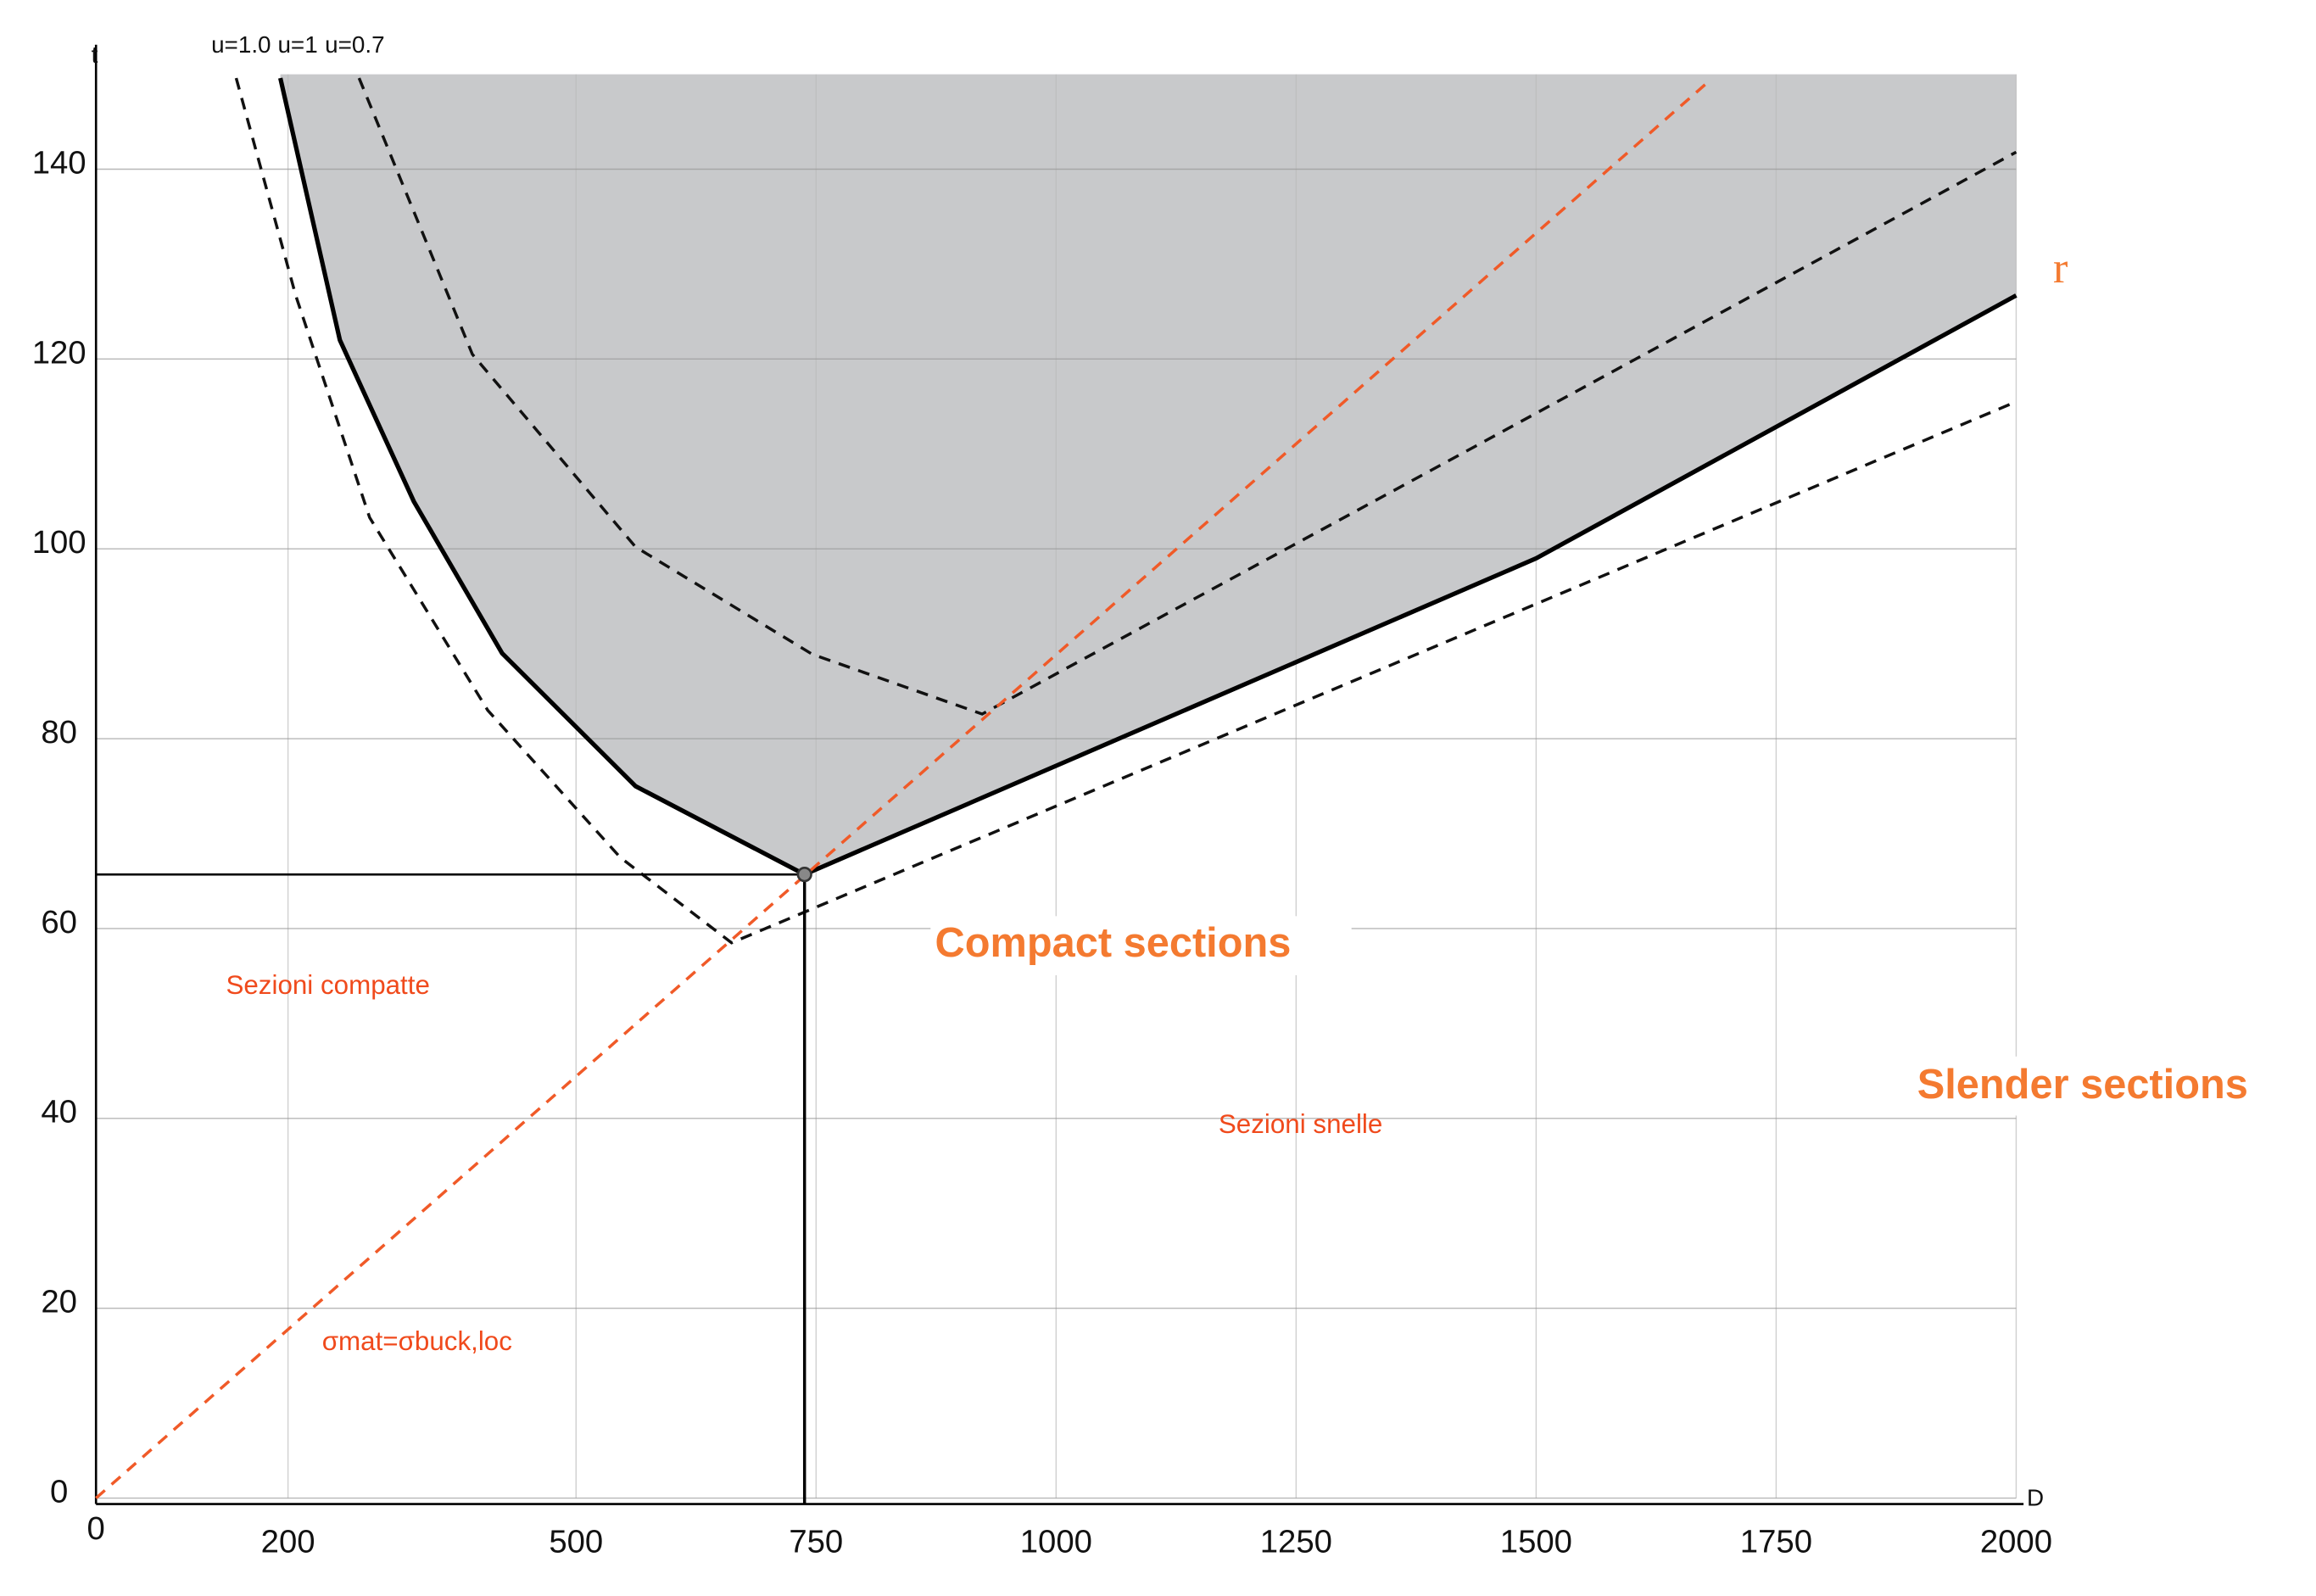 The image size is (2316, 1596). What do you see at coordinates (241, 44) in the screenshot?
I see `curve-label: u=1.0` at bounding box center [241, 44].